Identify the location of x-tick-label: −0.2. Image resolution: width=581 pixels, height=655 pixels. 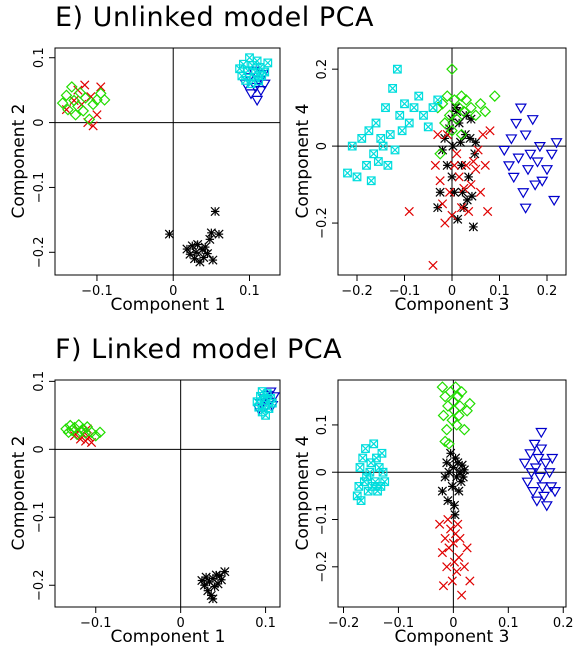
(344, 623).